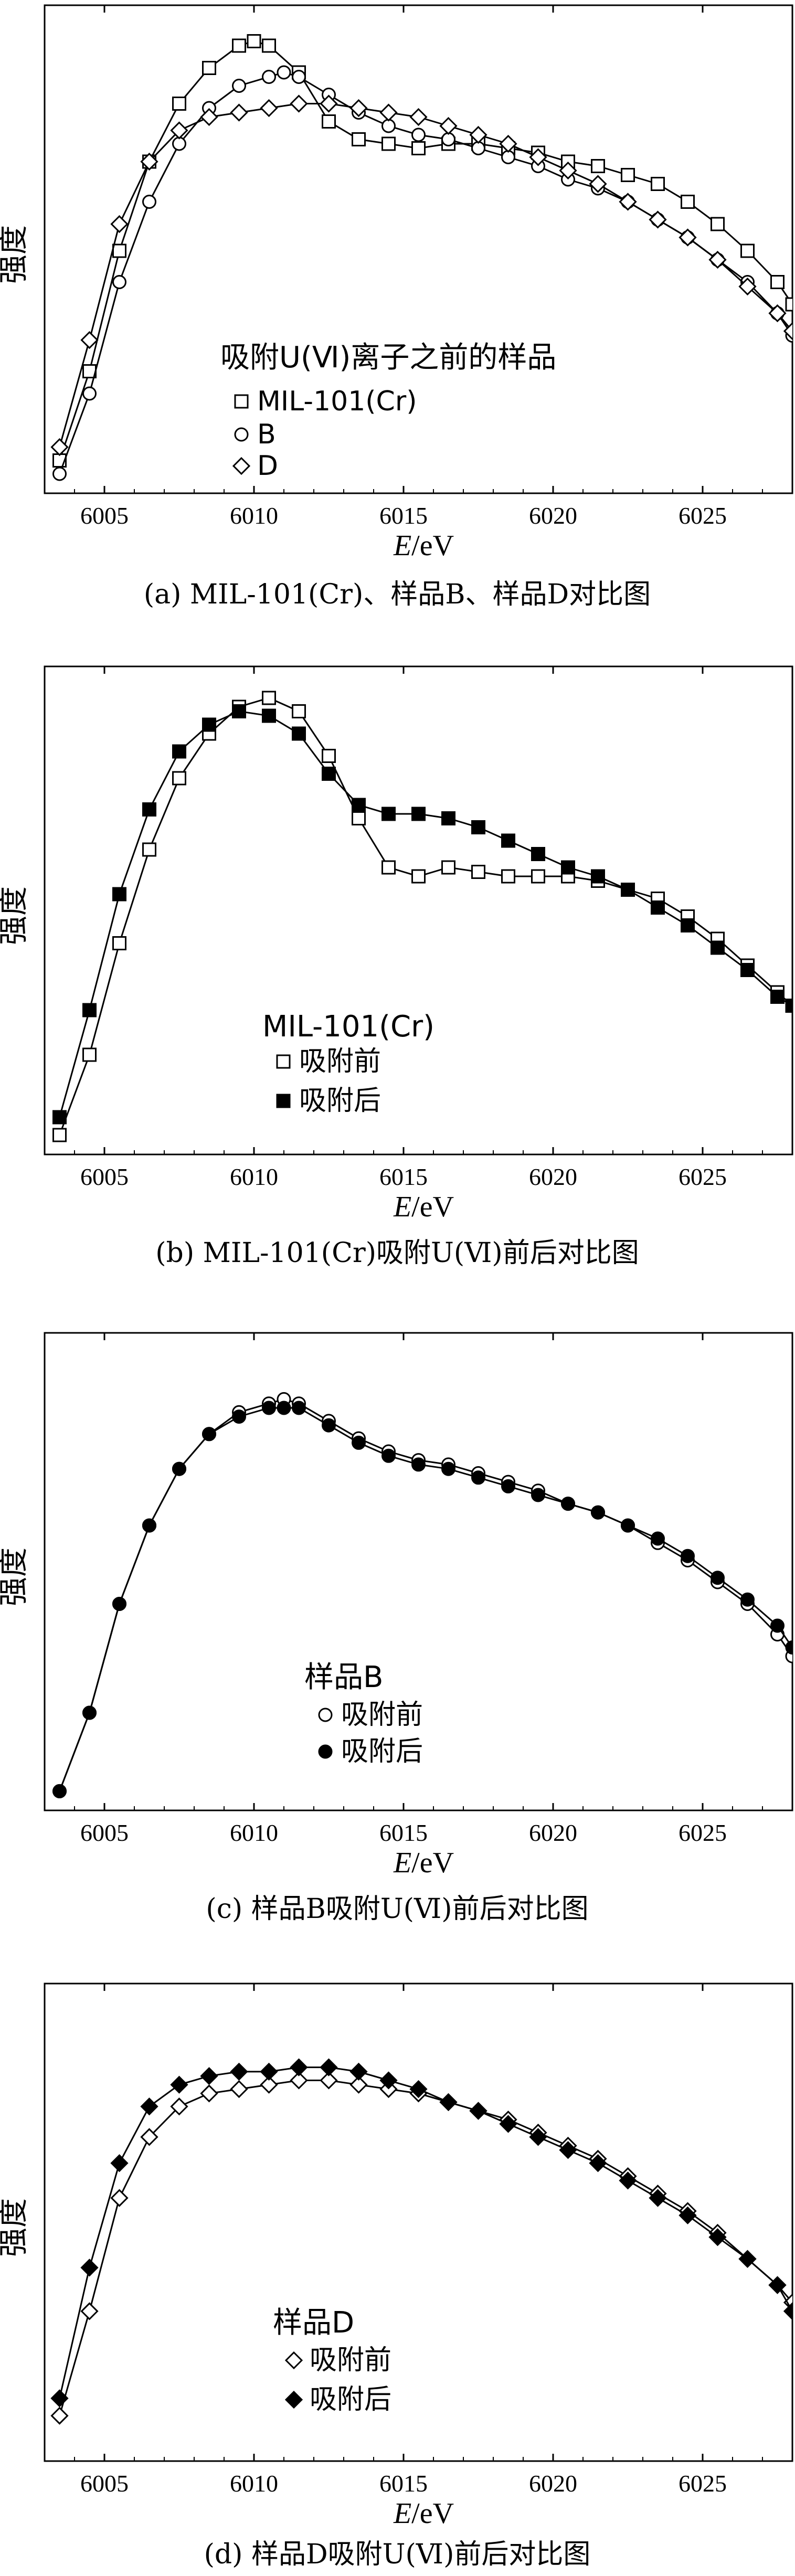  Describe the element at coordinates (397, 1253) in the screenshot. I see `panel-caption: (b) MIL-101(Cr)吸附U(Ⅵ)前后对比图` at that location.